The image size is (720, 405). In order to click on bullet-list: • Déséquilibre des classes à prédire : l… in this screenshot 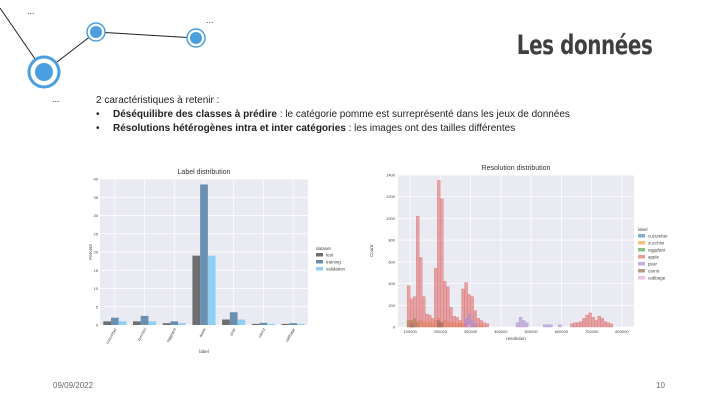, I will do `click(333, 122)`.